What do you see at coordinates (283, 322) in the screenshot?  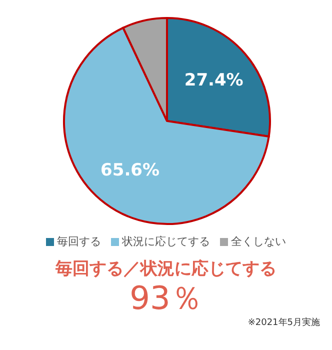 I see `text: ※2021年5月実施` at bounding box center [283, 322].